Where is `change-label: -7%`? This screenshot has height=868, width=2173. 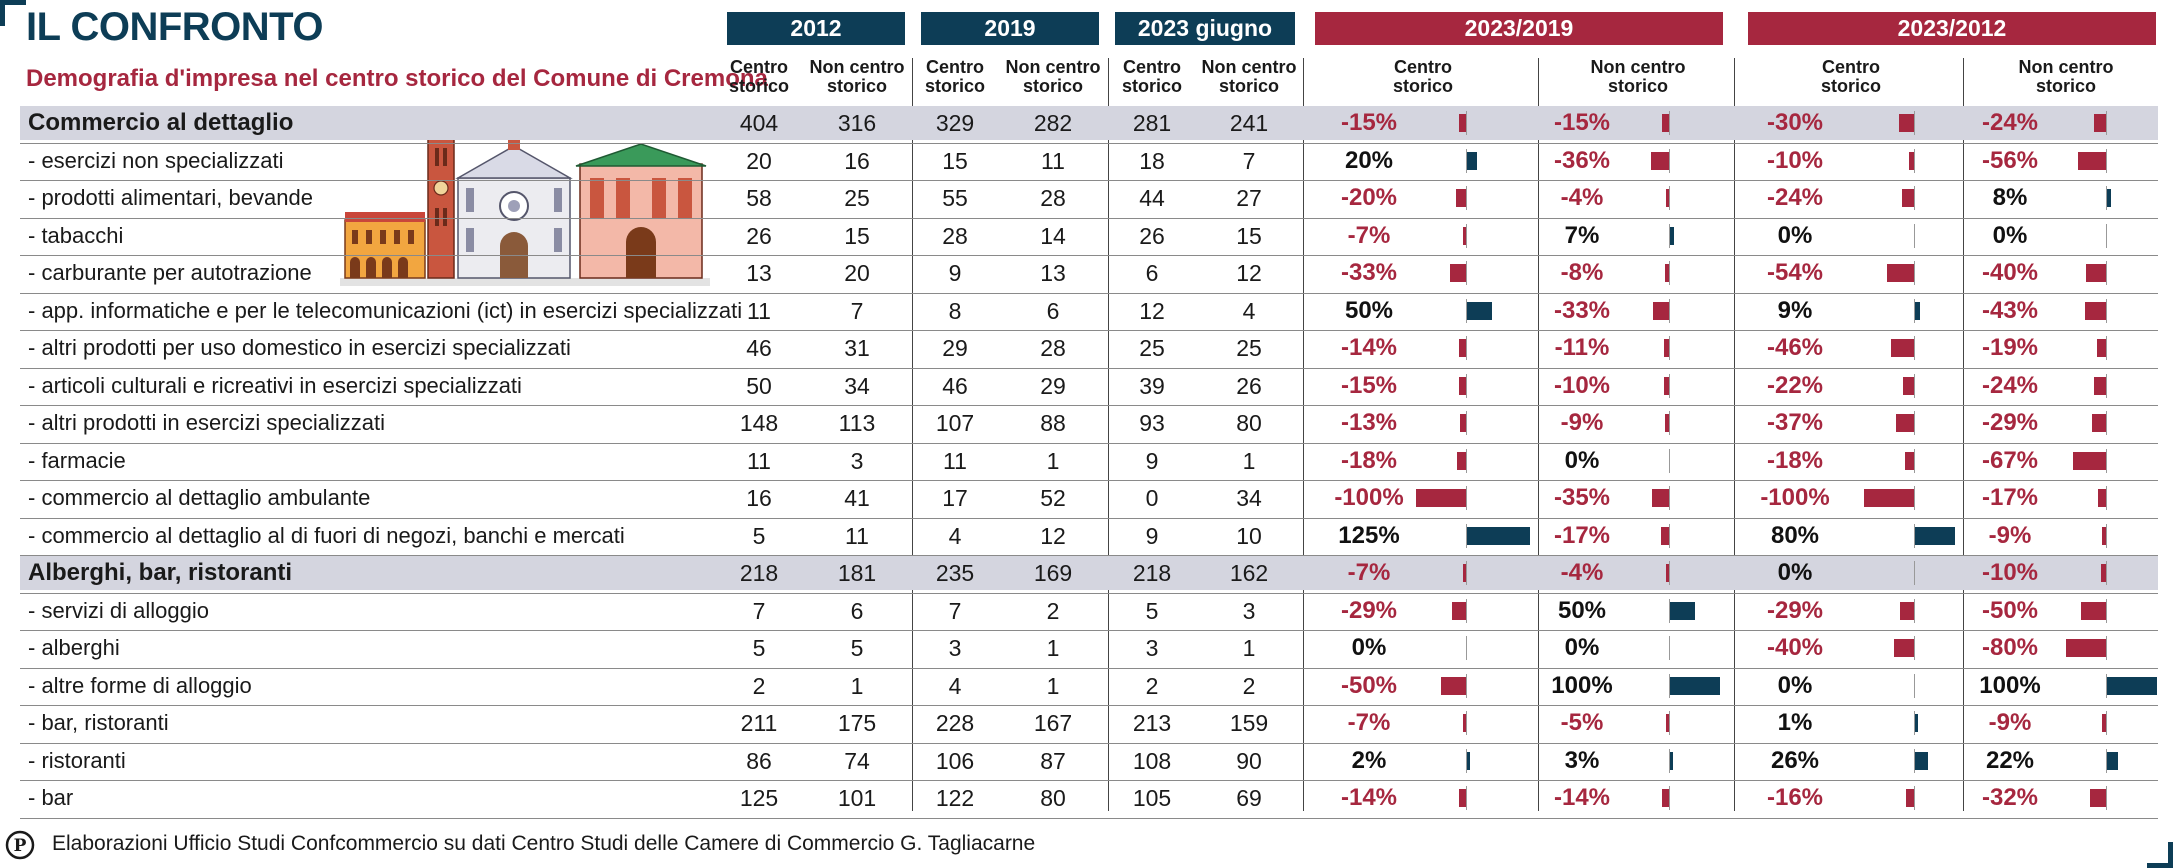
change-label: -7% is located at coordinates (1369, 235).